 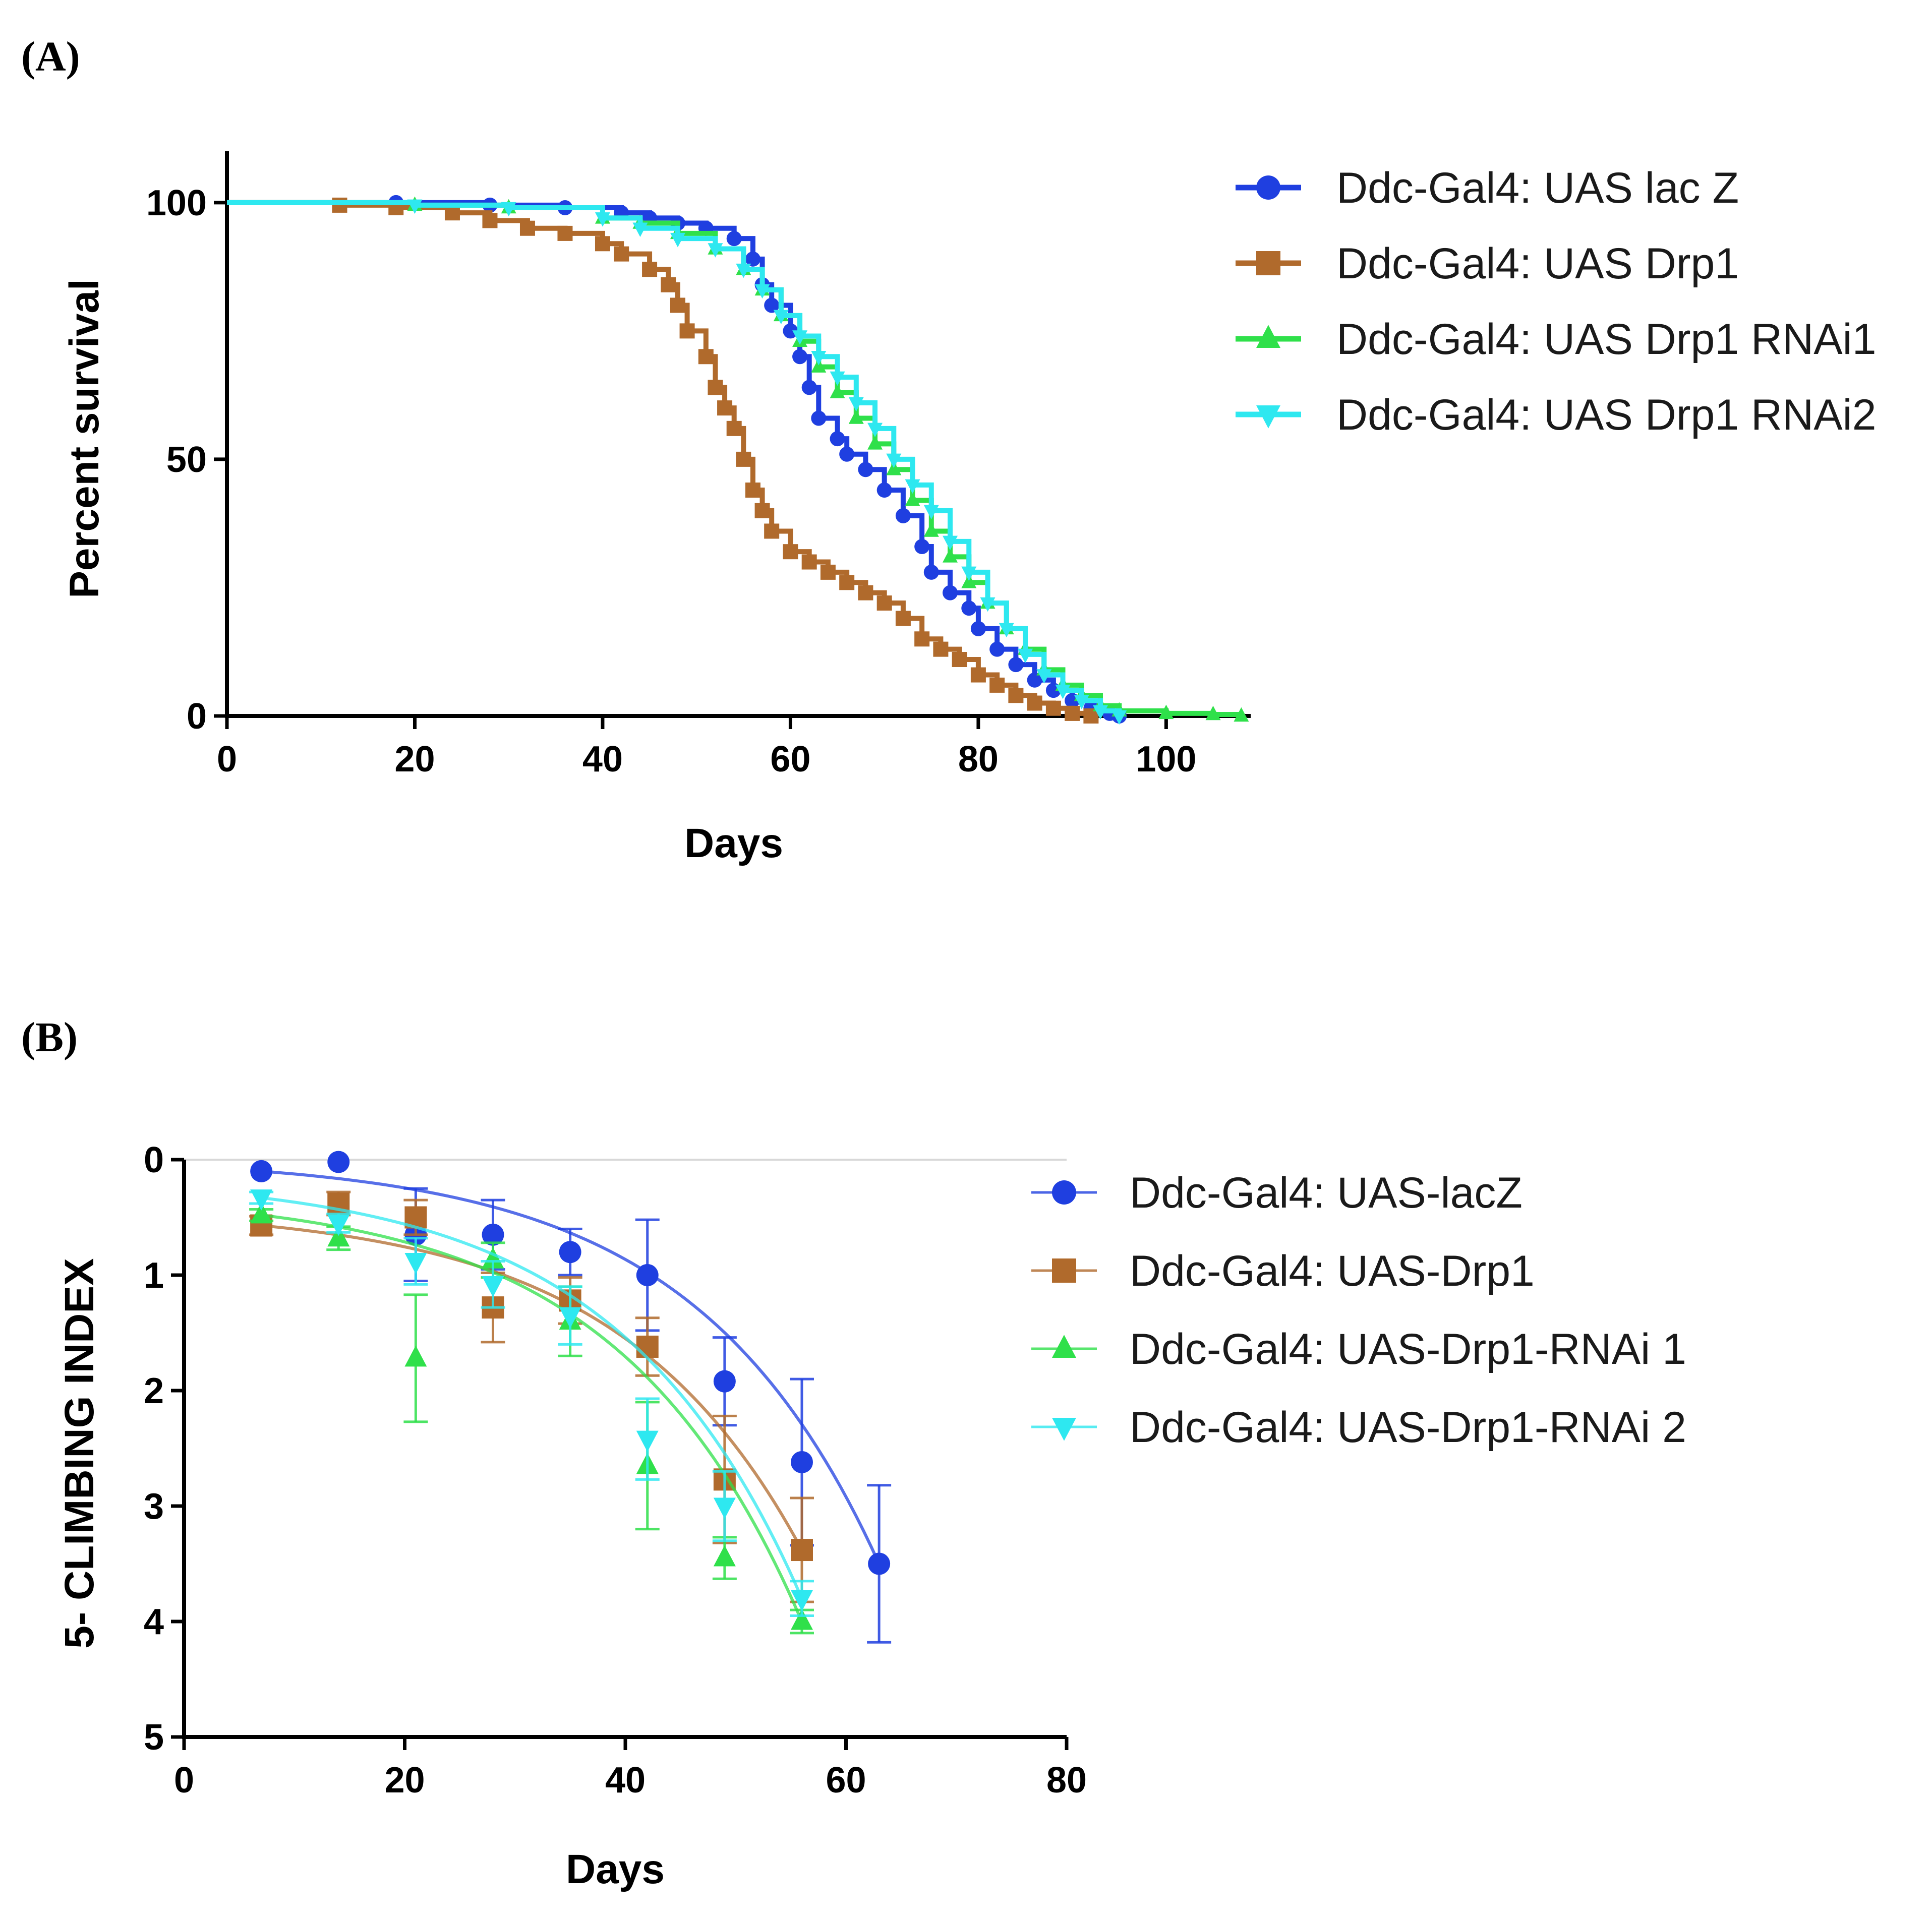 I want to click on legend-label: Ddc-Gal4: UAS Drp1, so click(x=1537, y=263).